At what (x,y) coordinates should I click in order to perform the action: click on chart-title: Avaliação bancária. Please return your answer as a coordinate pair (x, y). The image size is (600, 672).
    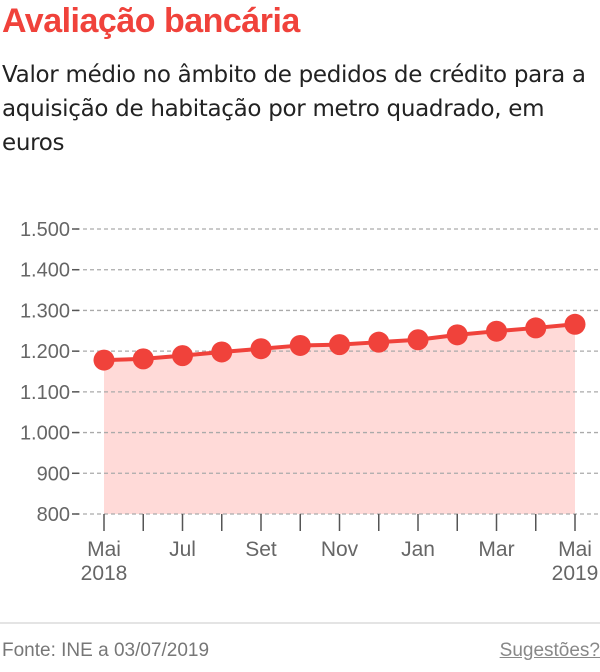
    Looking at the image, I should click on (151, 21).